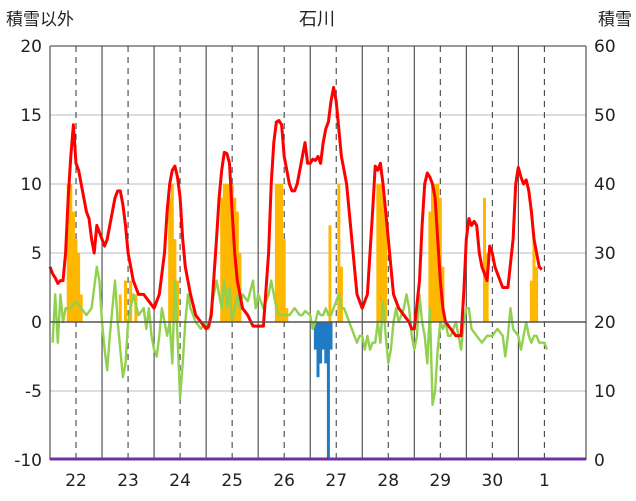 This screenshot has height=501, width=636. I want to click on left-tick-label: -10, so click(28, 461).